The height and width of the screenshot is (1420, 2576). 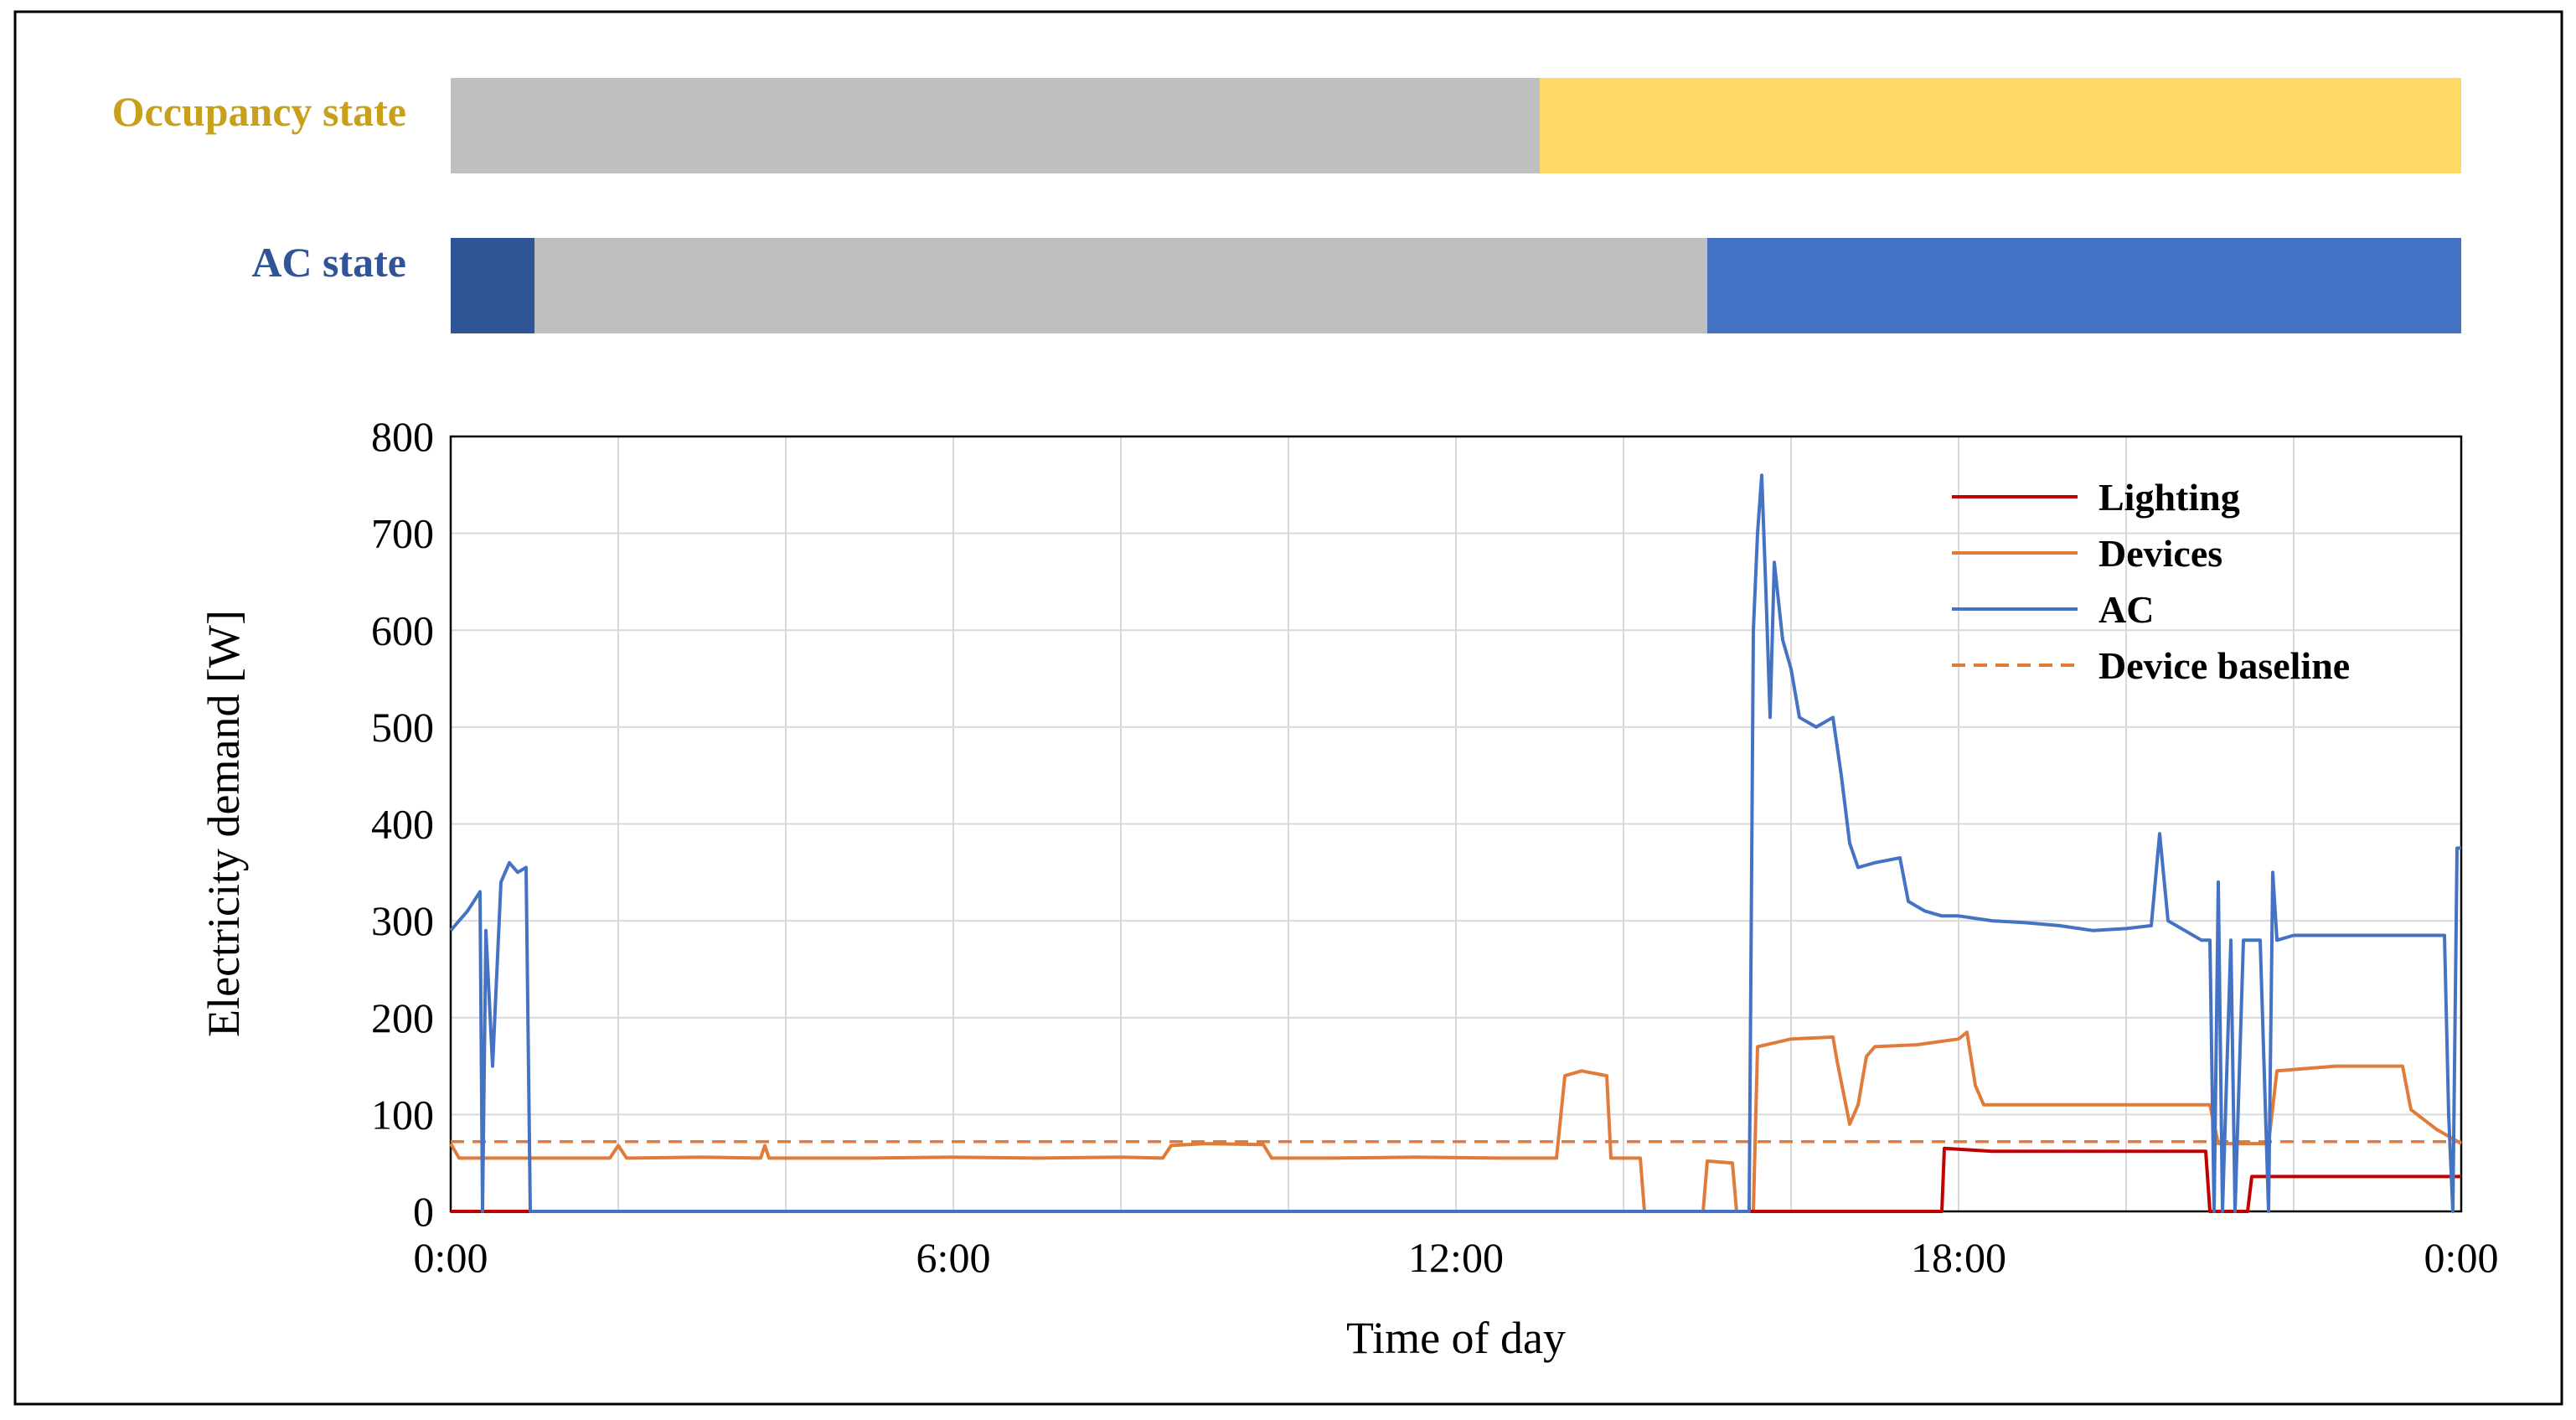 What do you see at coordinates (402, 534) in the screenshot?
I see `y-tick-label: 700` at bounding box center [402, 534].